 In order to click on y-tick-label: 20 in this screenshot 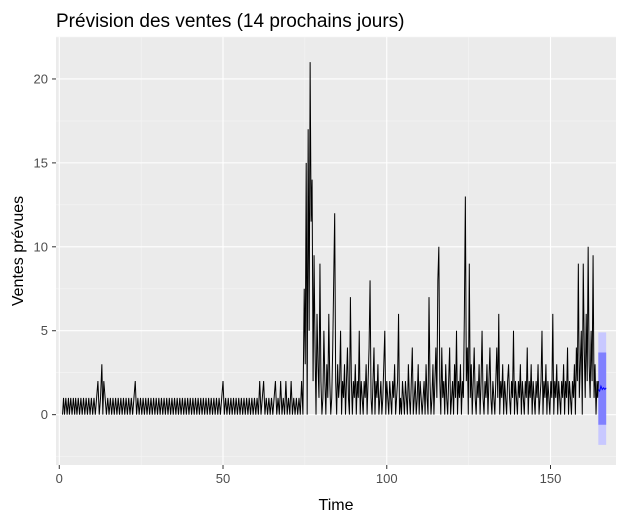, I will do `click(41, 78)`.